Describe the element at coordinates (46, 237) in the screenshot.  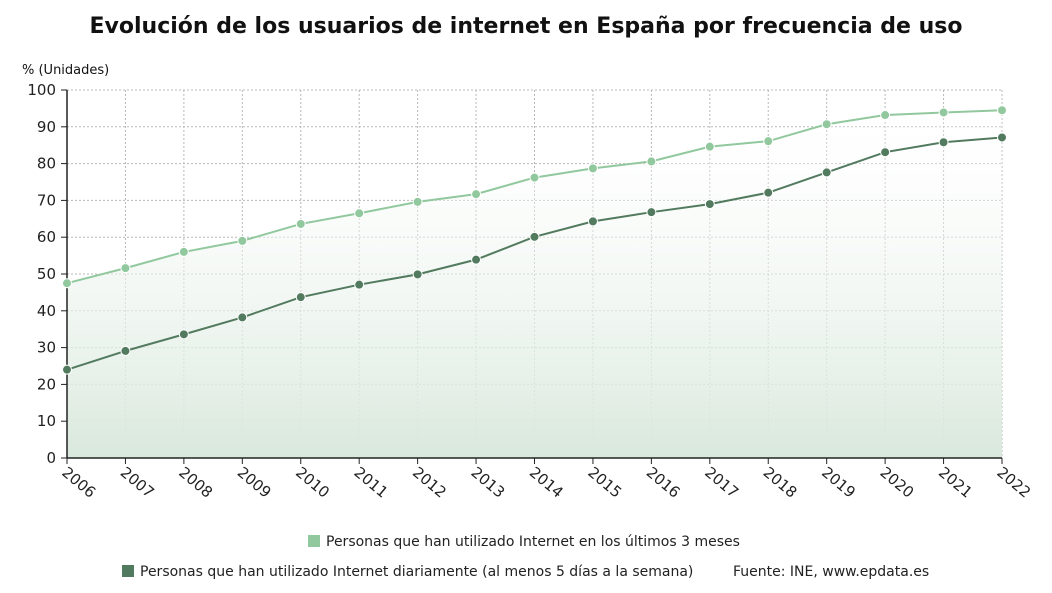
I see `y-tick-label-60: 60` at that location.